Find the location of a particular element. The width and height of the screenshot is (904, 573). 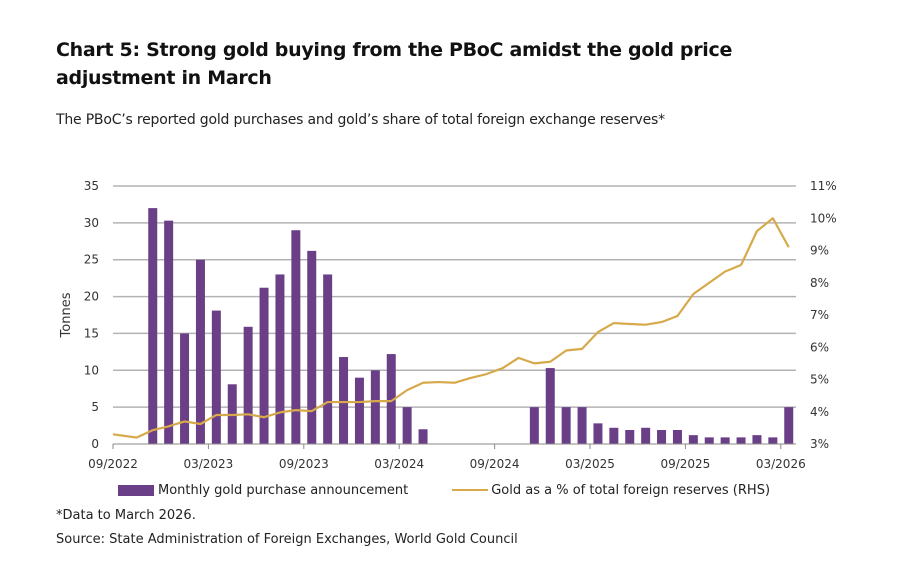

bar: 01/2023: 15 is located at coordinates (185, 388).